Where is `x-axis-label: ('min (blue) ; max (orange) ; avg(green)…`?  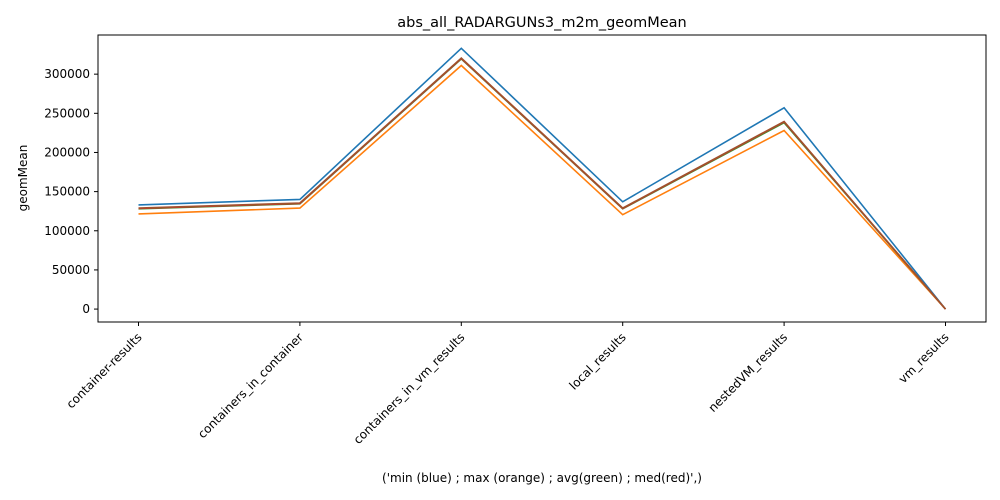
x-axis-label: ('min (blue) ; max (orange) ; avg(green)… is located at coordinates (542, 478).